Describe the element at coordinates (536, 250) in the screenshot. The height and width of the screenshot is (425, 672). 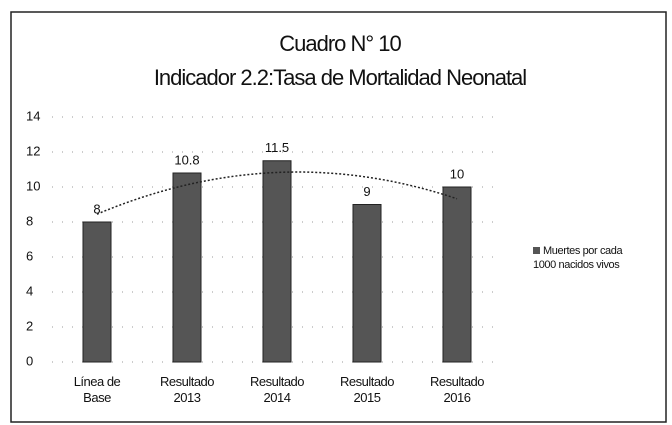
I see `legend-swatch` at that location.